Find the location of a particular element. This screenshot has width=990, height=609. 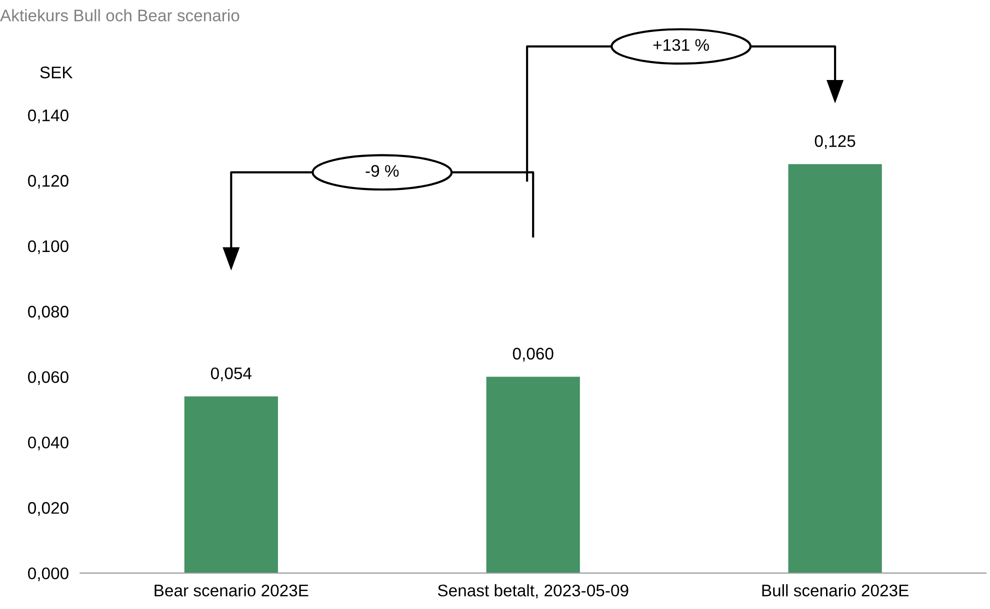

data-label: 0,054 is located at coordinates (231, 374).